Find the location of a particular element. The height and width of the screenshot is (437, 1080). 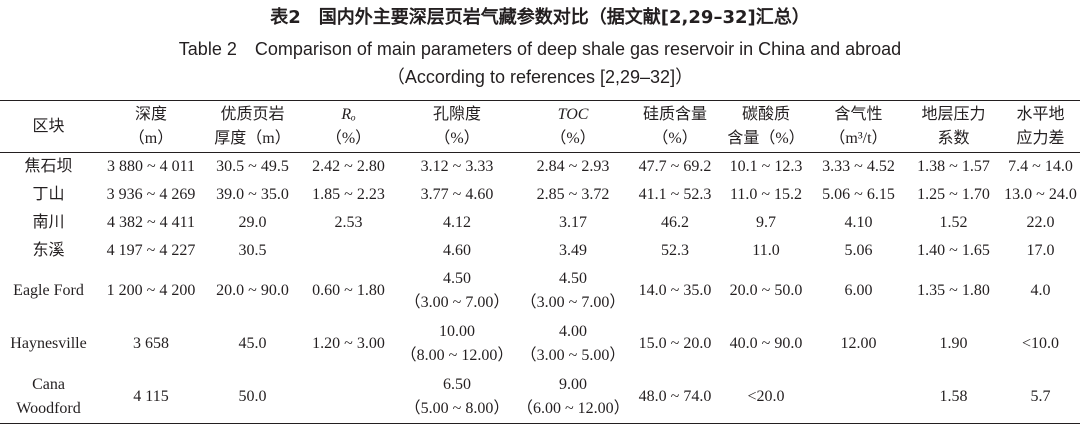

cell-line: Cana is located at coordinates (48, 384).